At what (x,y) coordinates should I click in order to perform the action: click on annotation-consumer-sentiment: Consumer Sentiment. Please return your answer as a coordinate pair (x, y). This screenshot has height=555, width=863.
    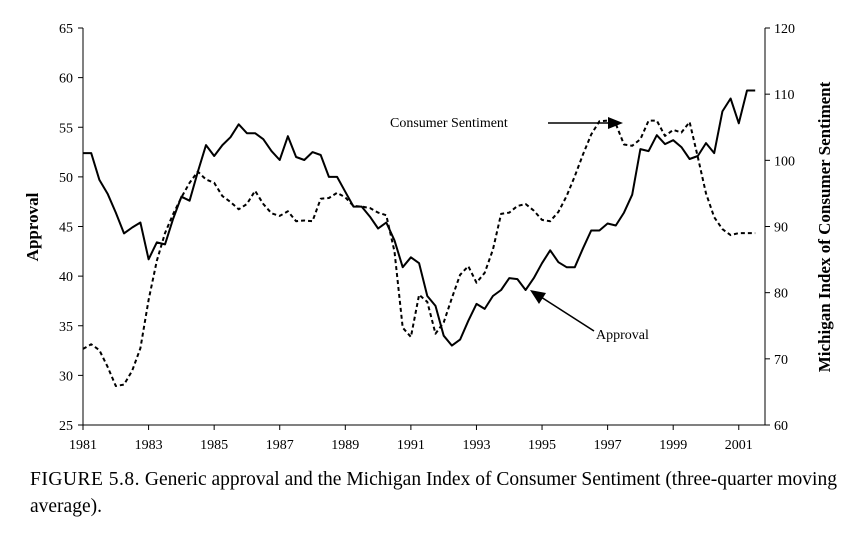
    Looking at the image, I should click on (449, 123).